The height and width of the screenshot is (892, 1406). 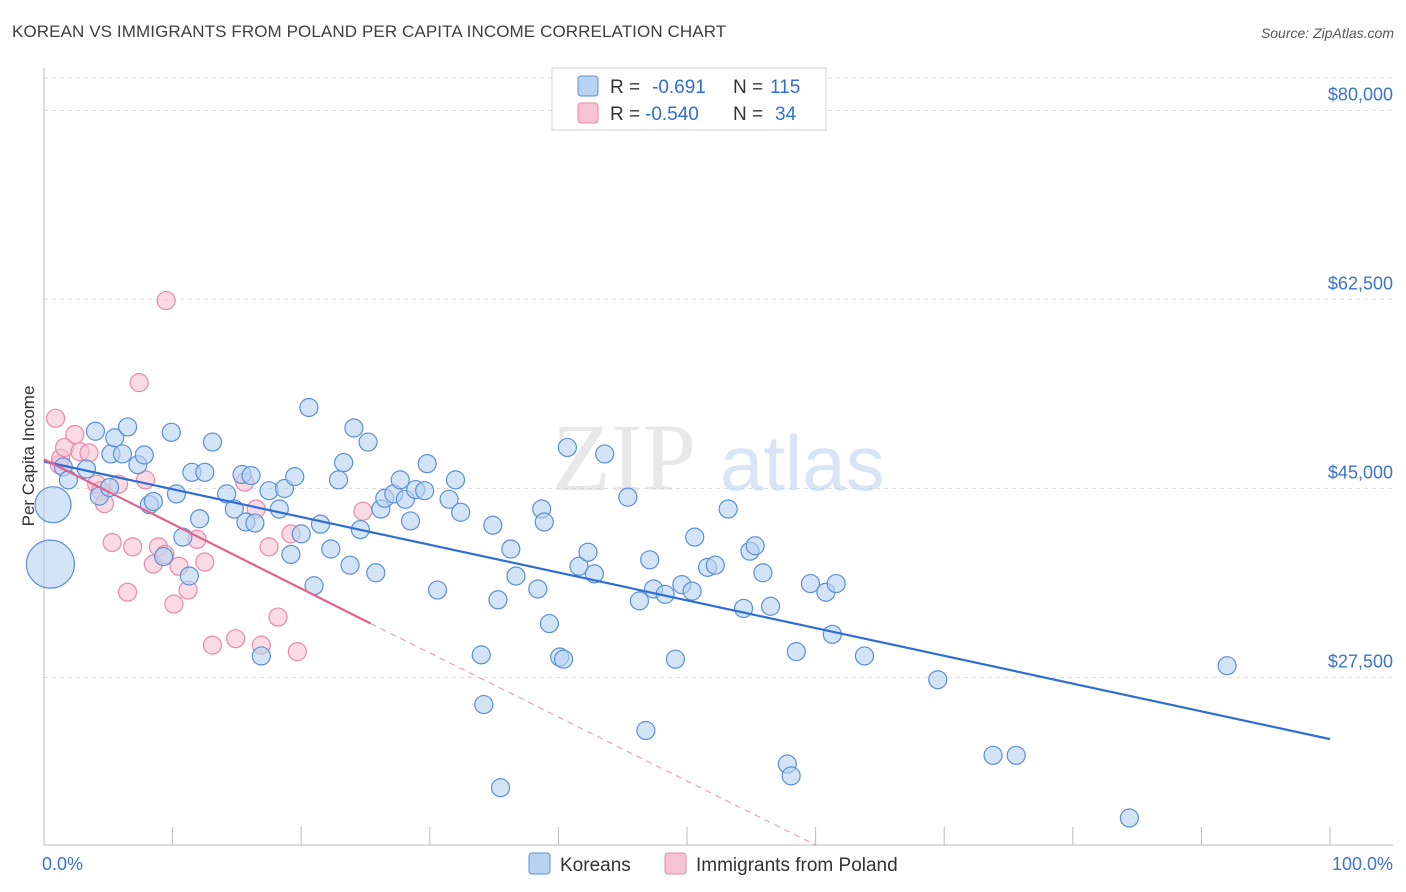 What do you see at coordinates (625, 87) in the screenshot?
I see `legend-r-label-1: R =` at bounding box center [625, 87].